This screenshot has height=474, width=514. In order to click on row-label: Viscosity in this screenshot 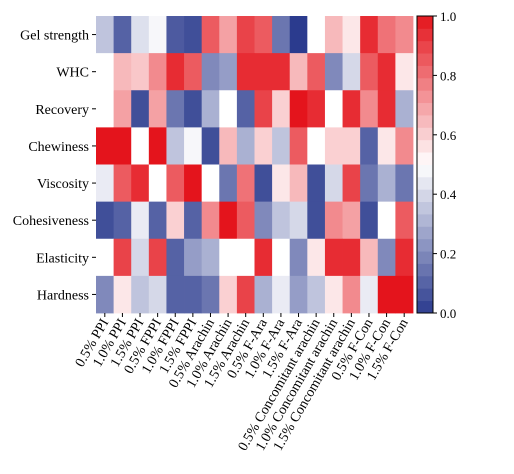, I will do `click(63, 184)`.